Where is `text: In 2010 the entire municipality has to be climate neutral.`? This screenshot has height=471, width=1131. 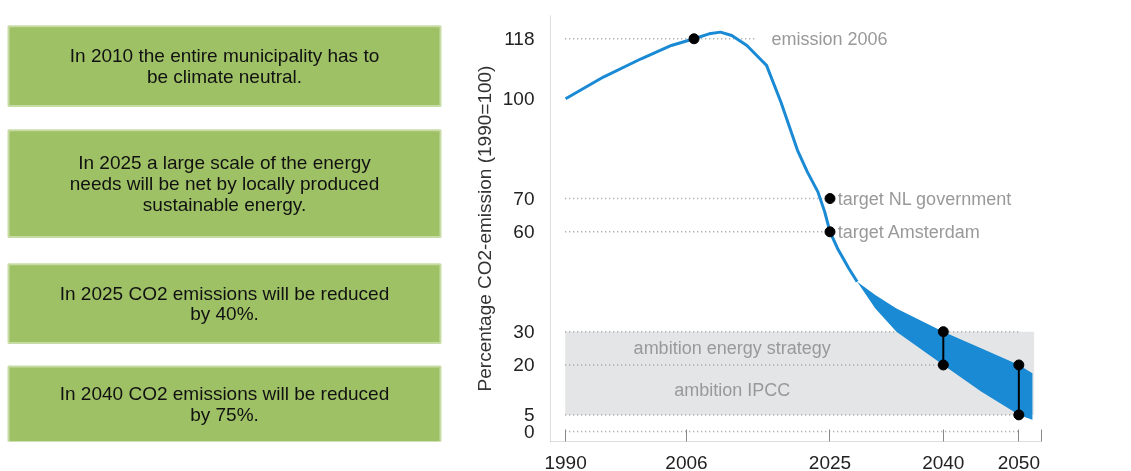
text: In 2010 the entire municipality has to be climate neutral. is located at coordinates (224, 66).